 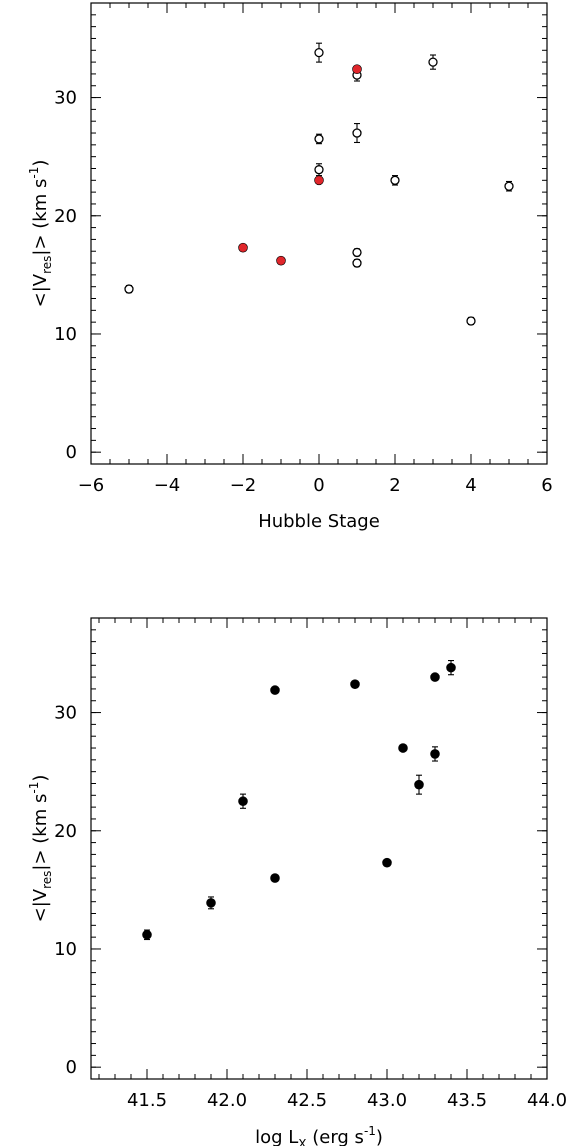 What do you see at coordinates (147, 1100) in the screenshot?
I see `c1-x-tick-label: 41.5` at bounding box center [147, 1100].